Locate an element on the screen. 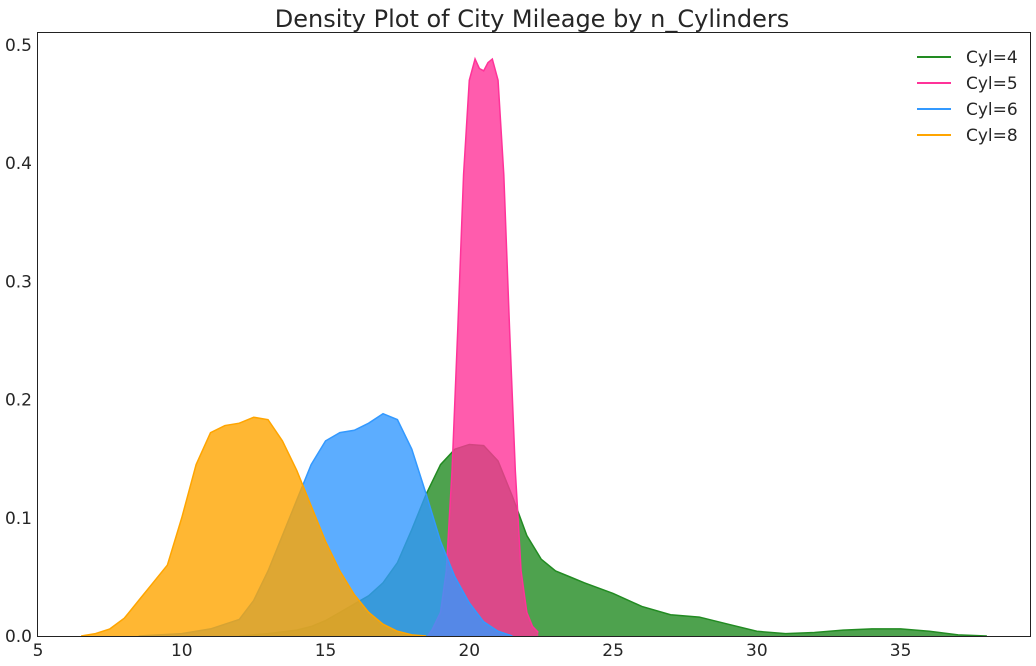 The image size is (1036, 666). legend-label-cyl-6: Cyl=6 is located at coordinates (992, 110).